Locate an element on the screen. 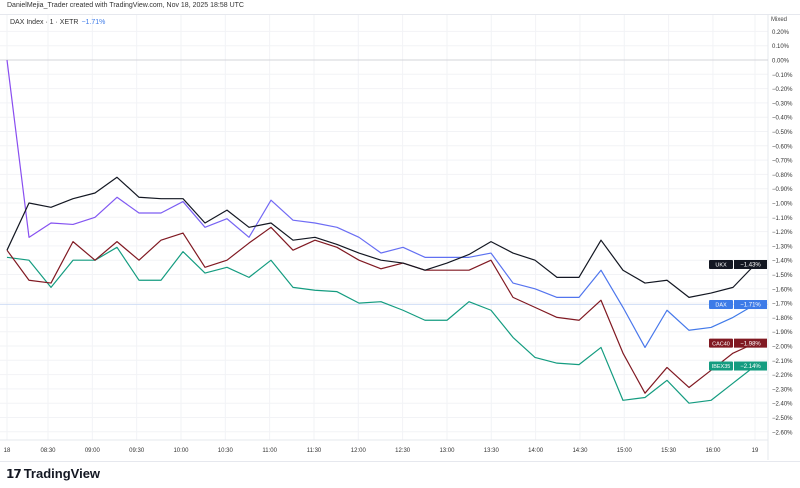 Image resolution: width=800 pixels, height=488 pixels. series-name-tag-ukx is located at coordinates (721, 264).